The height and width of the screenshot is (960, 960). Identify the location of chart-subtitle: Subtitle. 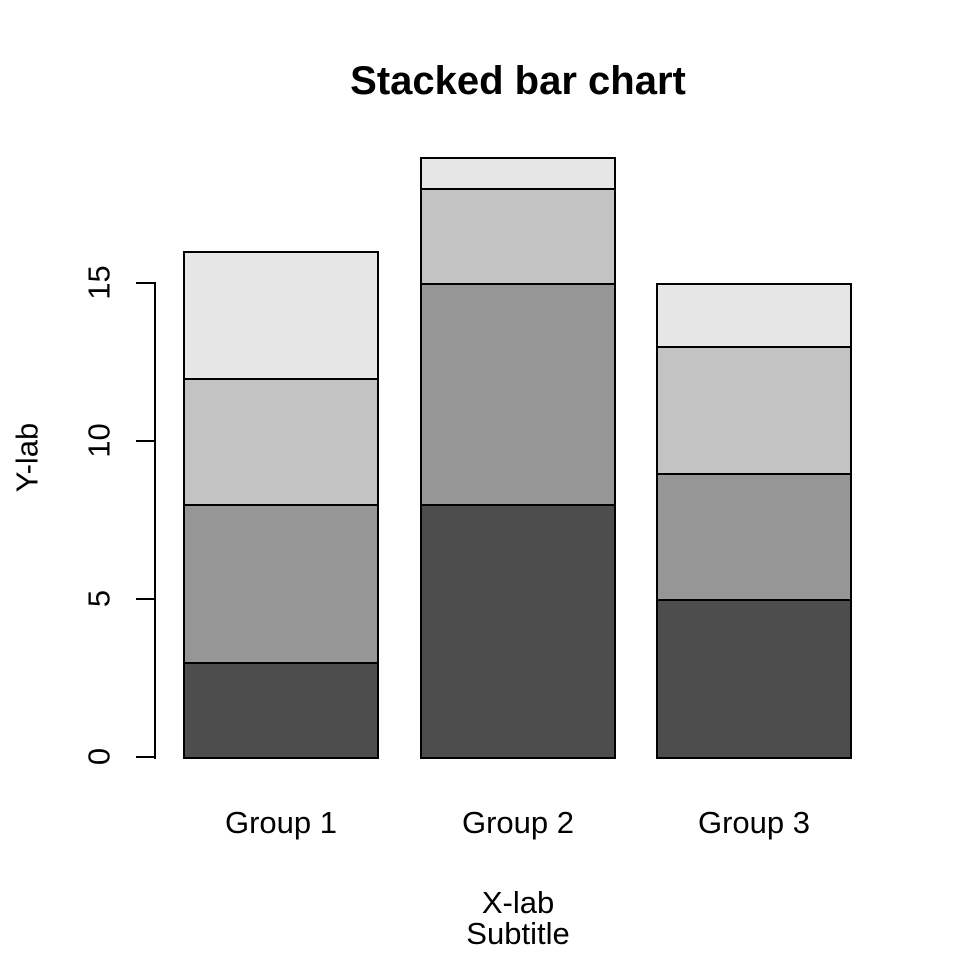
(518, 933).